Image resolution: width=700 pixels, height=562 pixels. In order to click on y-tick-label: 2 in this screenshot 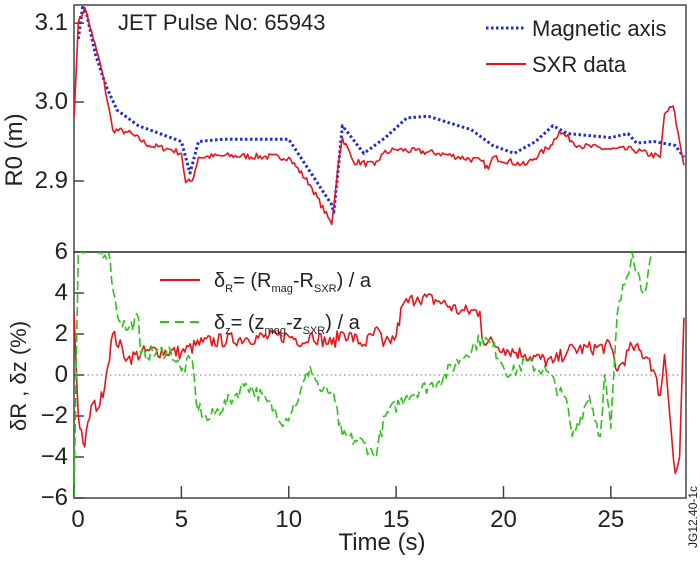, I will do `click(61, 333)`.